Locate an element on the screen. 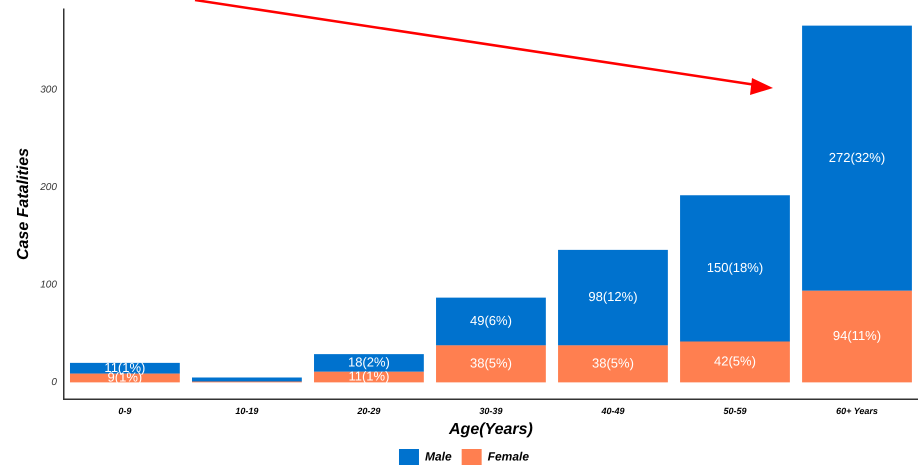 The height and width of the screenshot is (475, 918). x-tick-label: 50-59 is located at coordinates (734, 411).